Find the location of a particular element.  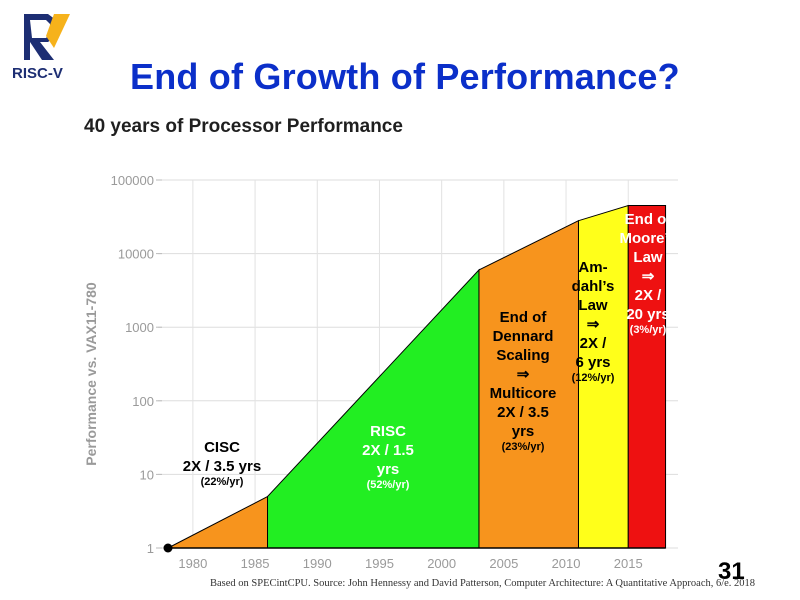

x-tick-label: 1985 is located at coordinates (255, 563).